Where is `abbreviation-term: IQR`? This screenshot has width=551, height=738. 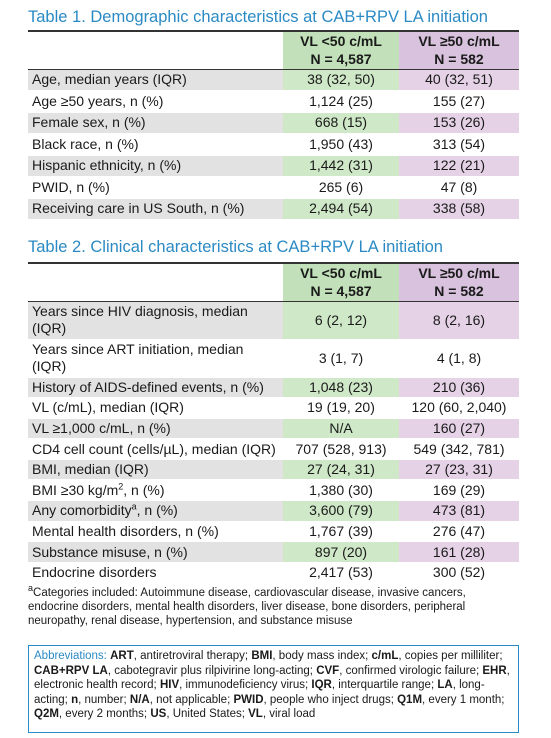
abbreviation-term: IQR is located at coordinates (321, 685).